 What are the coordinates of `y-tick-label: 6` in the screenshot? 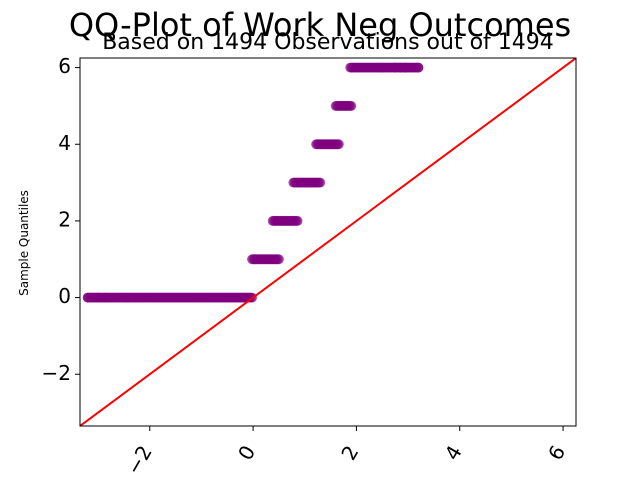 It's located at (64, 66).